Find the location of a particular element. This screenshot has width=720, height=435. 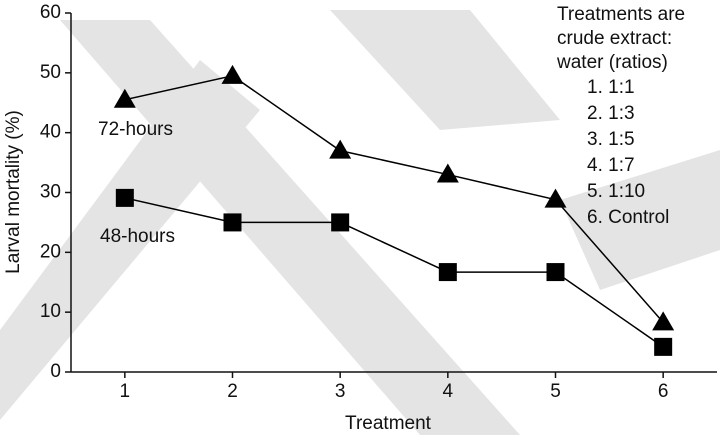

annotation-item: 5. 1:10 is located at coordinates (616, 191).